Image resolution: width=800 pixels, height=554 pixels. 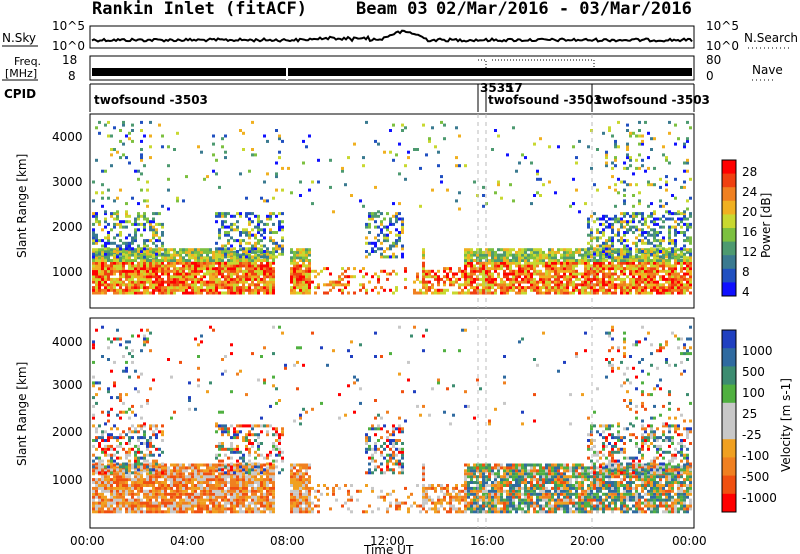 I want to click on freq-right-tick-bottom: 0, so click(x=710, y=76).